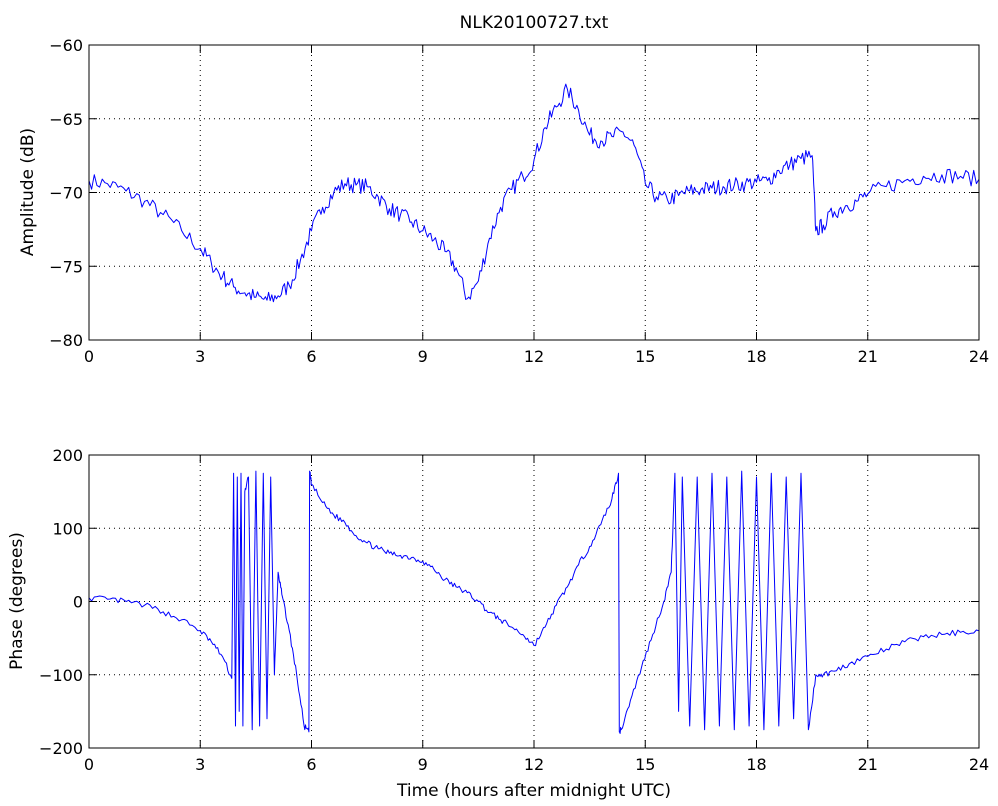 The image size is (998, 806). Describe the element at coordinates (66, 266) in the screenshot. I see `amplitude-y-tick-label: −75` at that location.